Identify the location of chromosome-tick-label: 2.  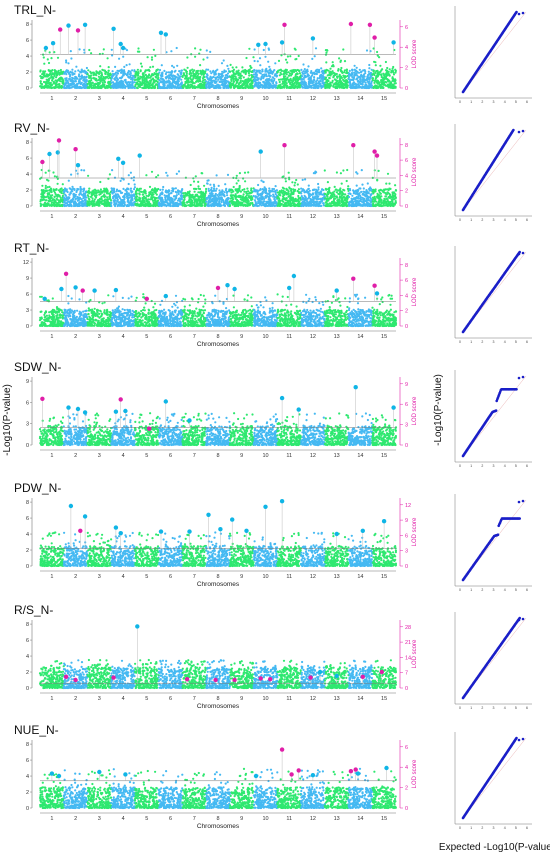
(75, 217).